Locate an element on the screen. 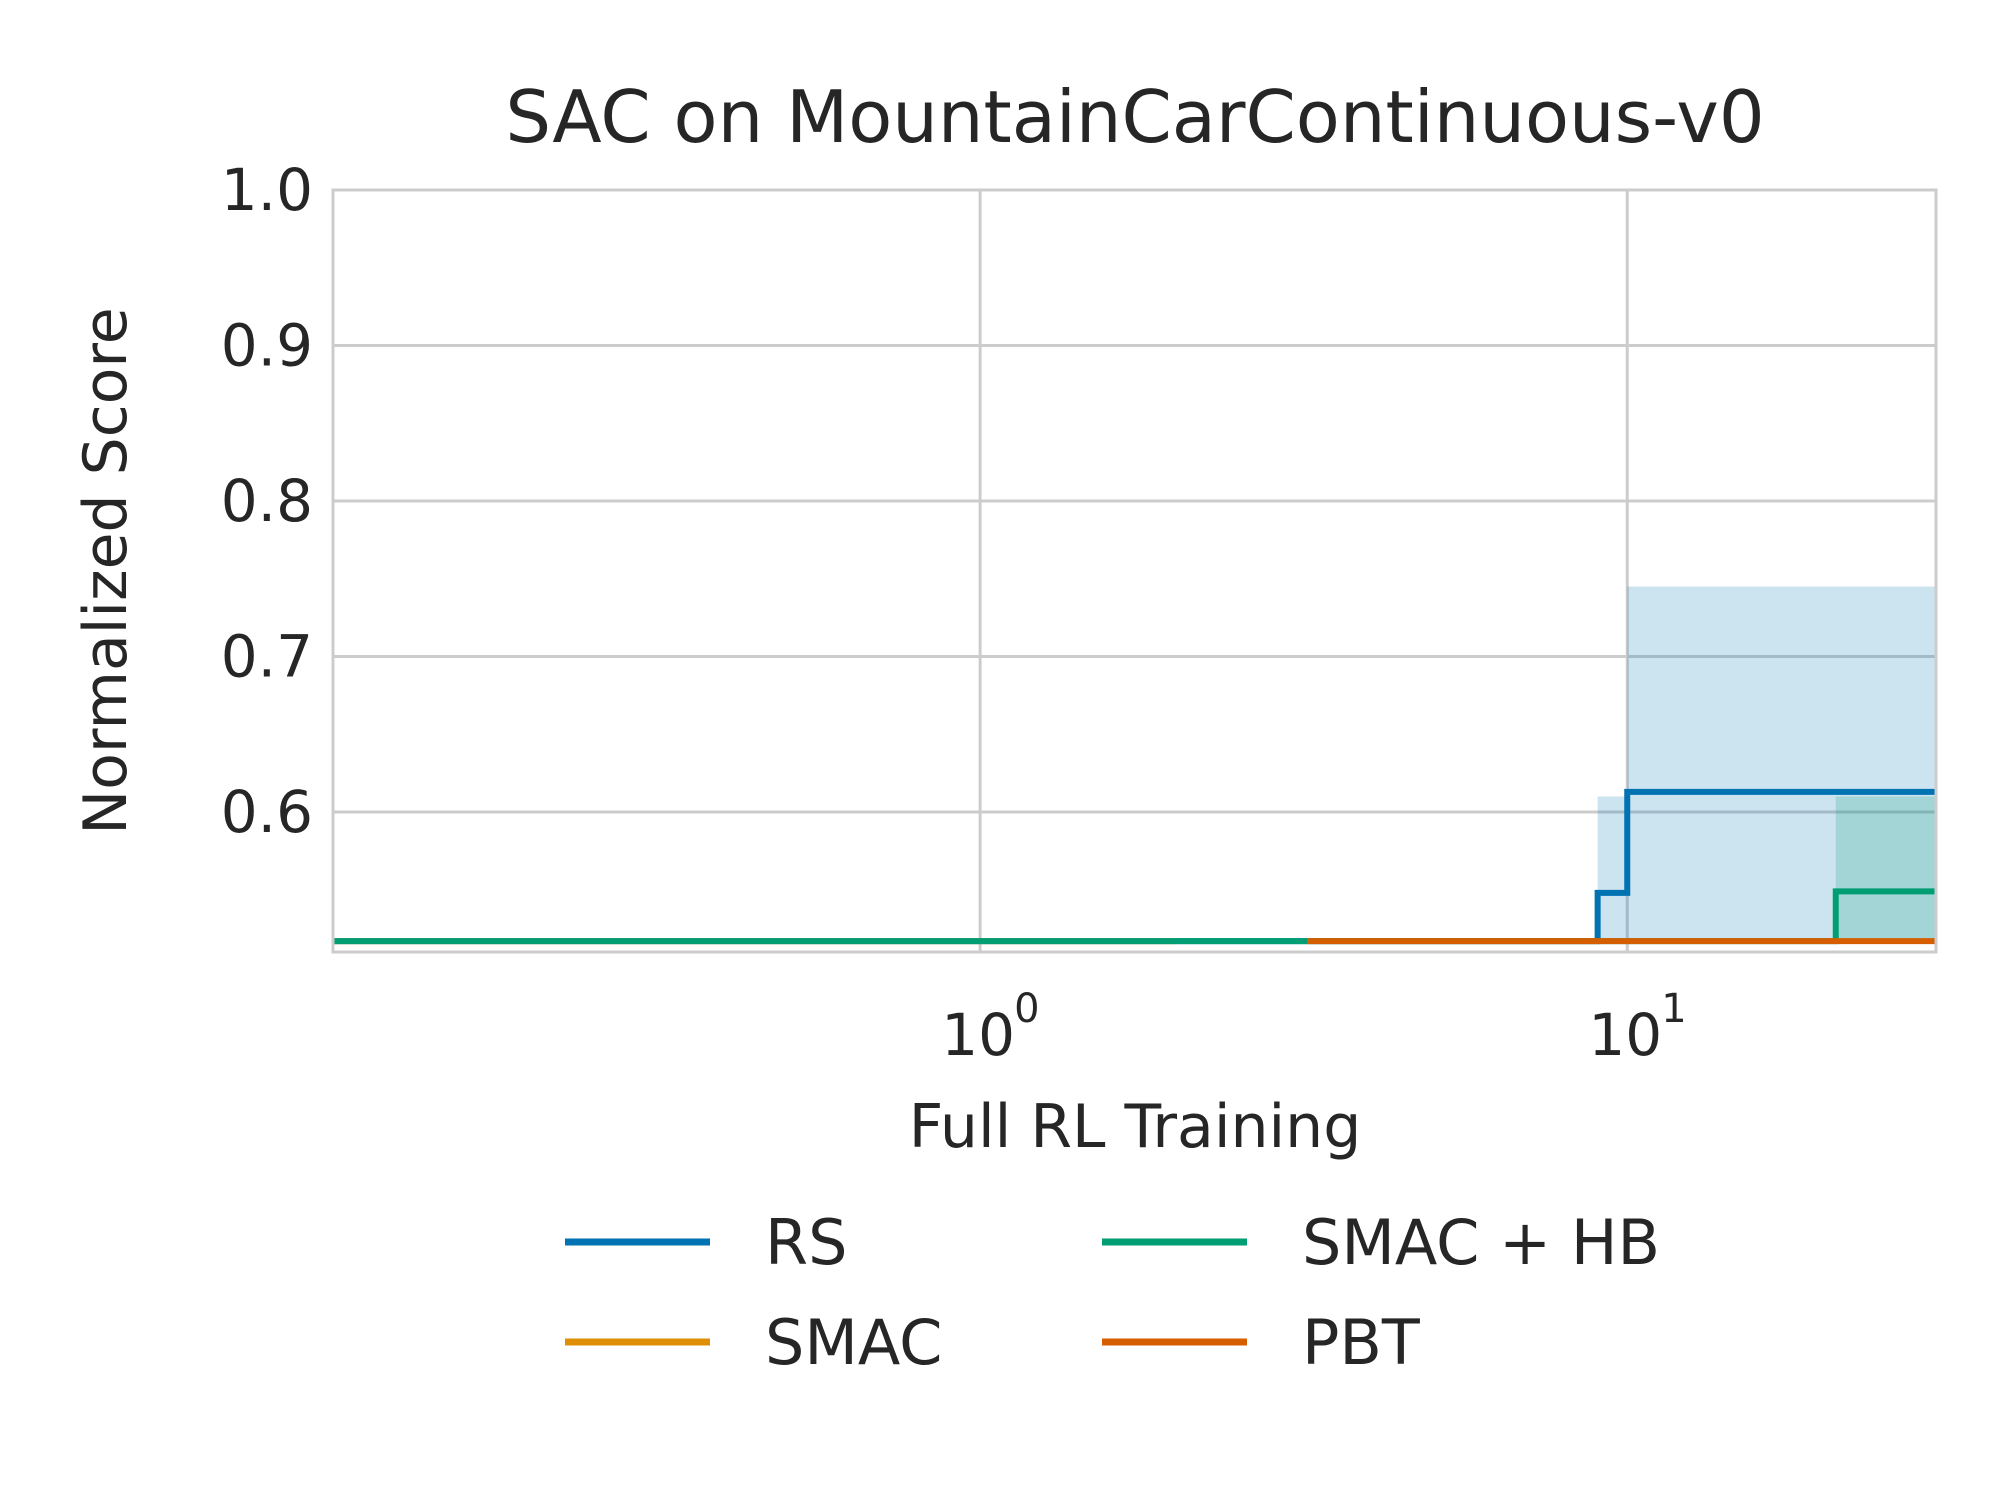  y-tick-labels: 0.6 0.7 0.8 0.9 1.0 is located at coordinates (267, 501).